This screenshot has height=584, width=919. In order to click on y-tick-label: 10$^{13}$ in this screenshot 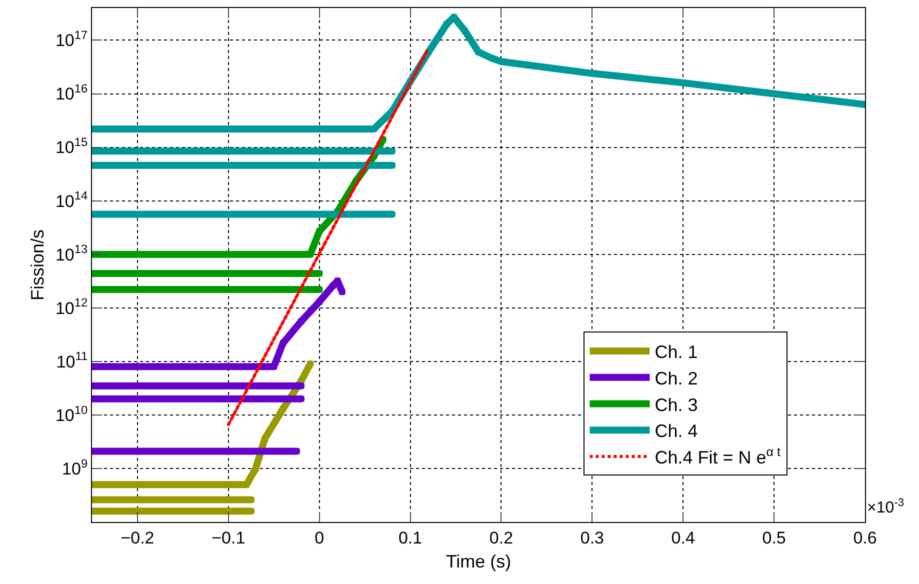, I will do `click(71, 253)`.